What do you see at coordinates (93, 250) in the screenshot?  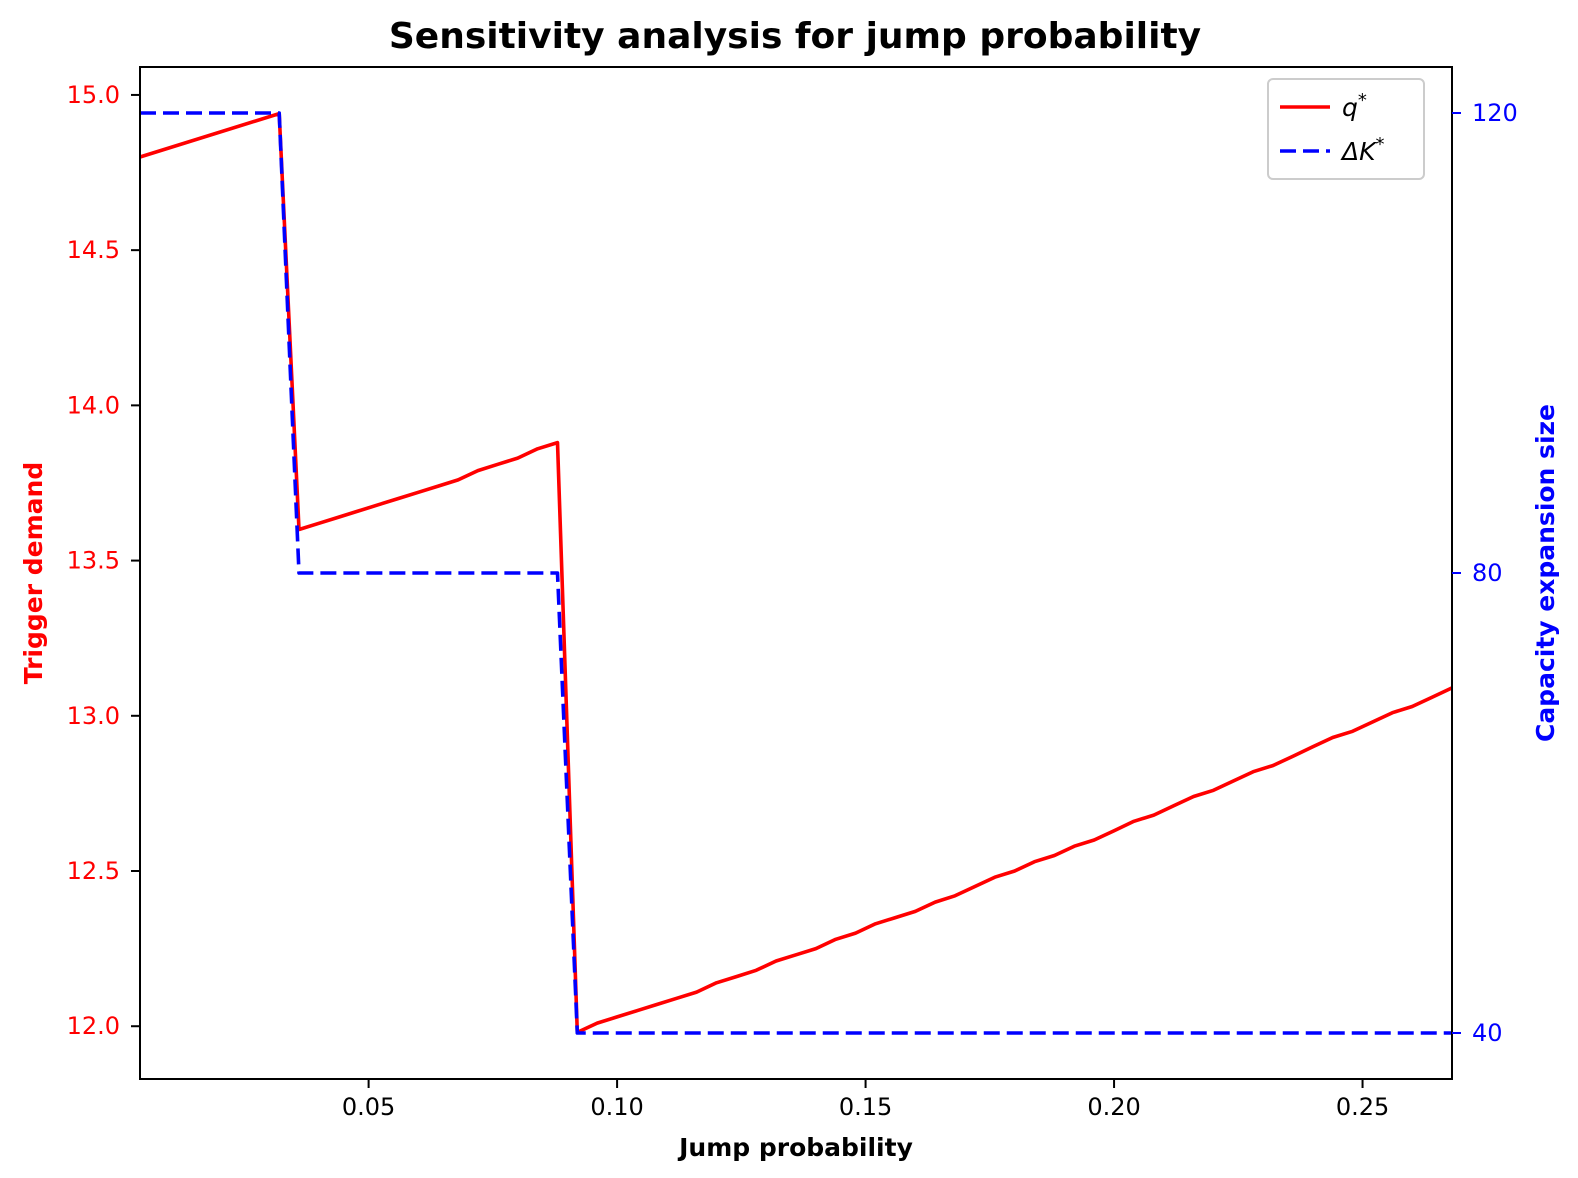 I see `left-y-tick-label: 14.5` at bounding box center [93, 250].